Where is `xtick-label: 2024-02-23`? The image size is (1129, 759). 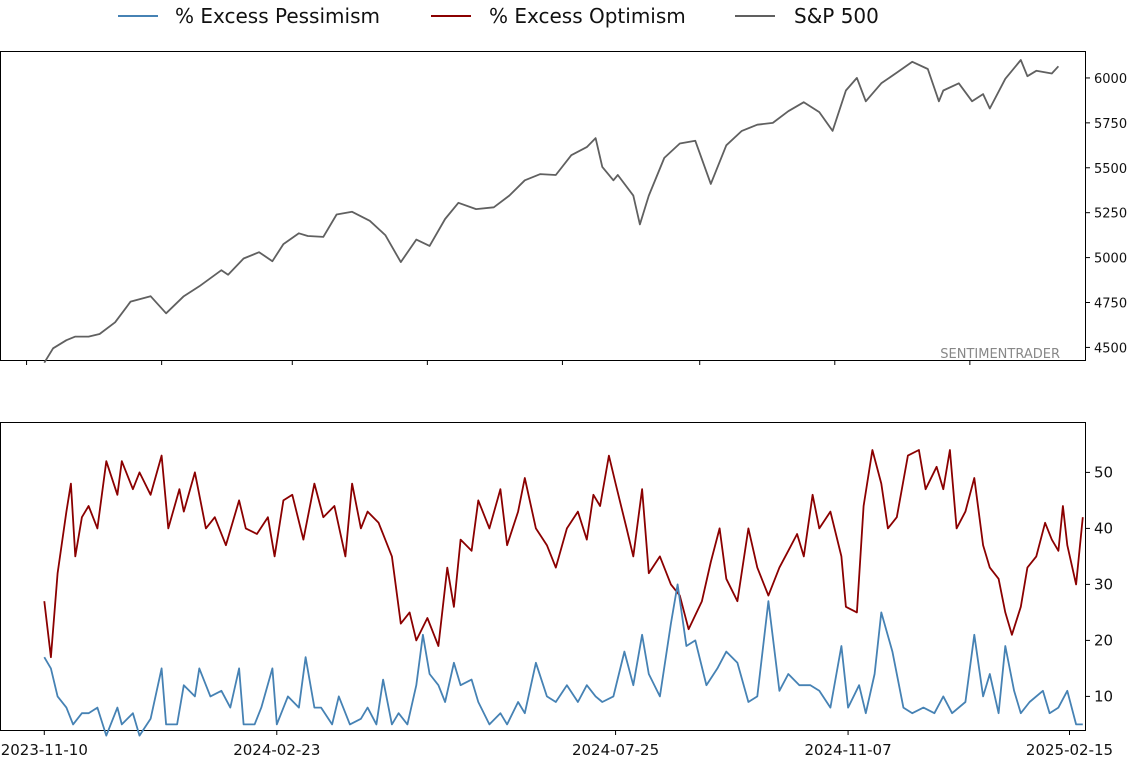
xtick-label: 2024-02-23 is located at coordinates (276, 750).